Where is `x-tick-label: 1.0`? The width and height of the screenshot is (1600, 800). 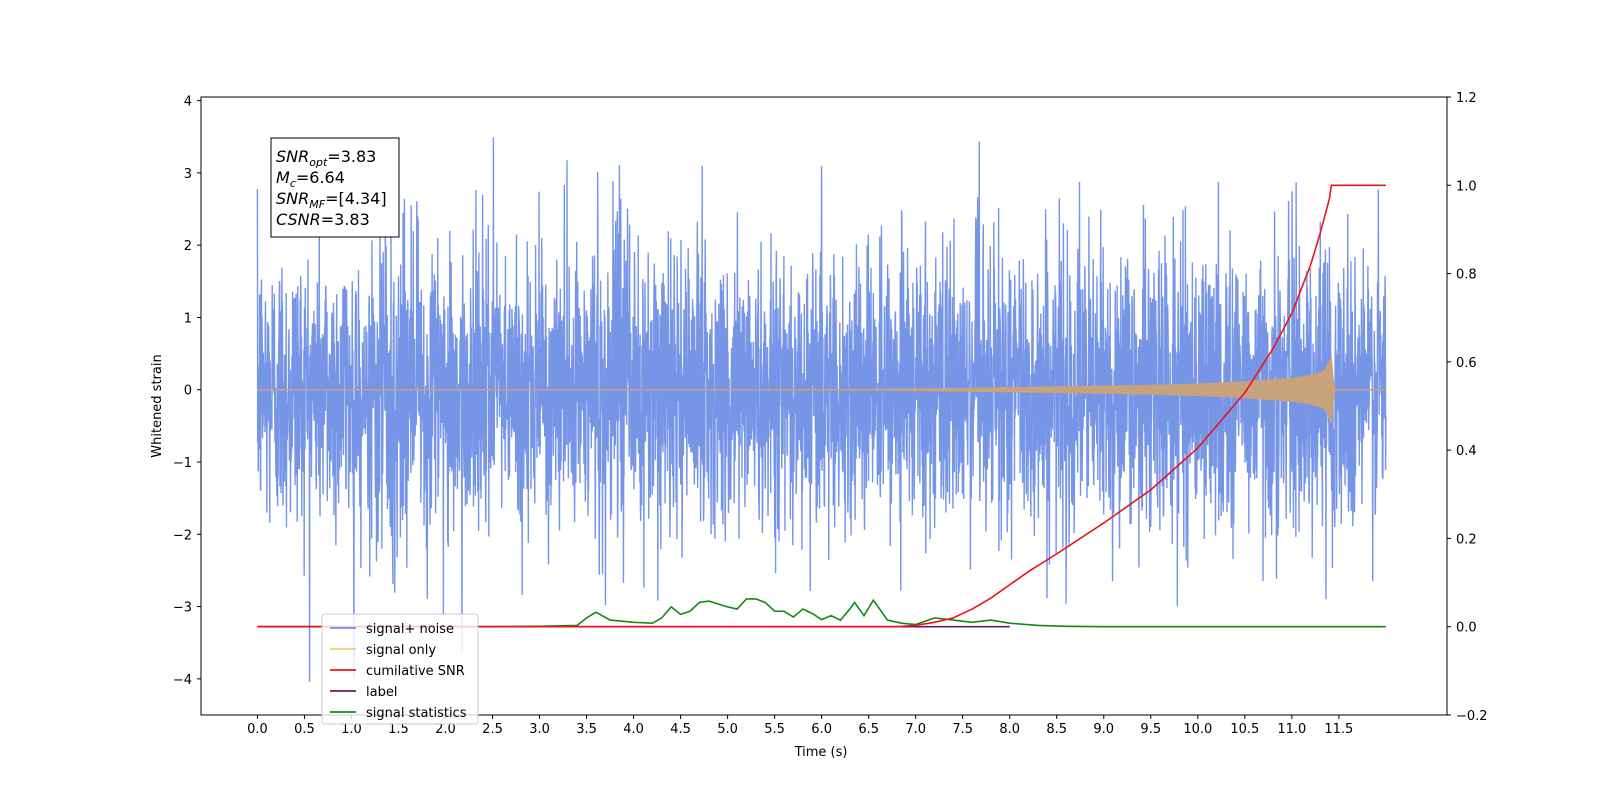 x-tick-label: 1.0 is located at coordinates (351, 729).